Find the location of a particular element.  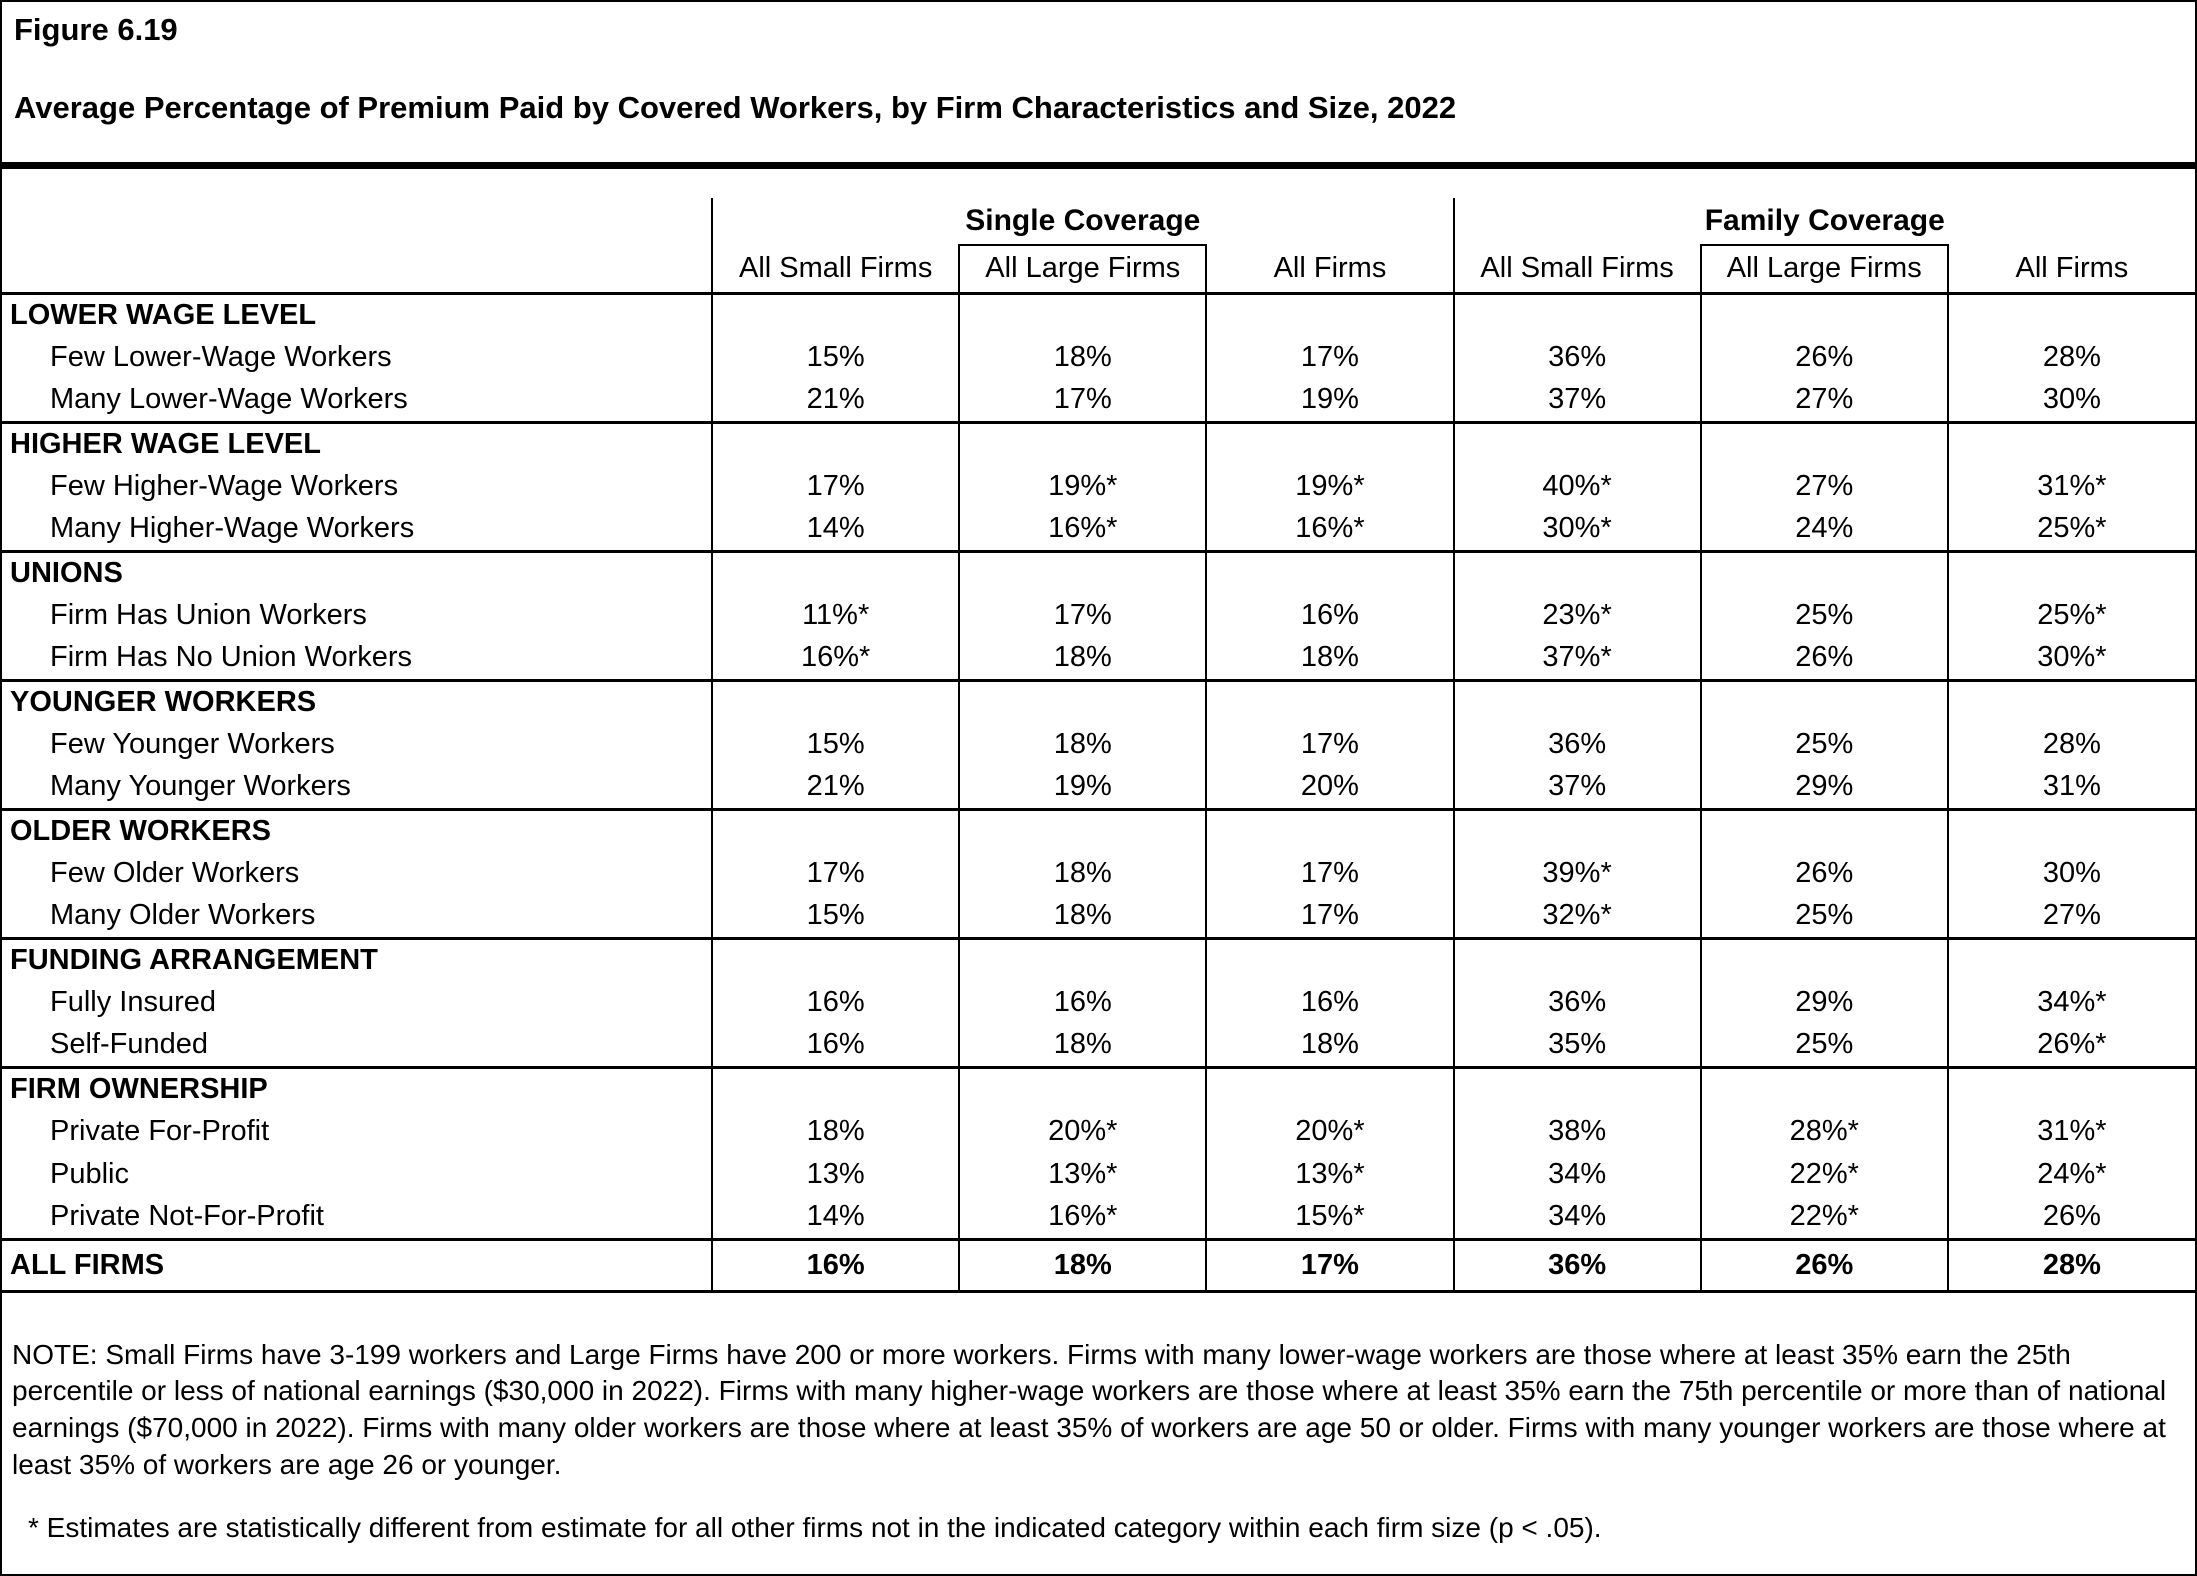

row-label: Few Younger Workers is located at coordinates (192, 744).